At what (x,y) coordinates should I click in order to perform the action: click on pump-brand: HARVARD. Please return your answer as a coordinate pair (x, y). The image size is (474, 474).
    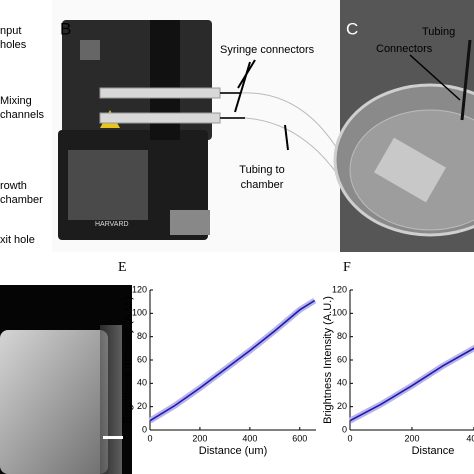
    Looking at the image, I should click on (112, 224).